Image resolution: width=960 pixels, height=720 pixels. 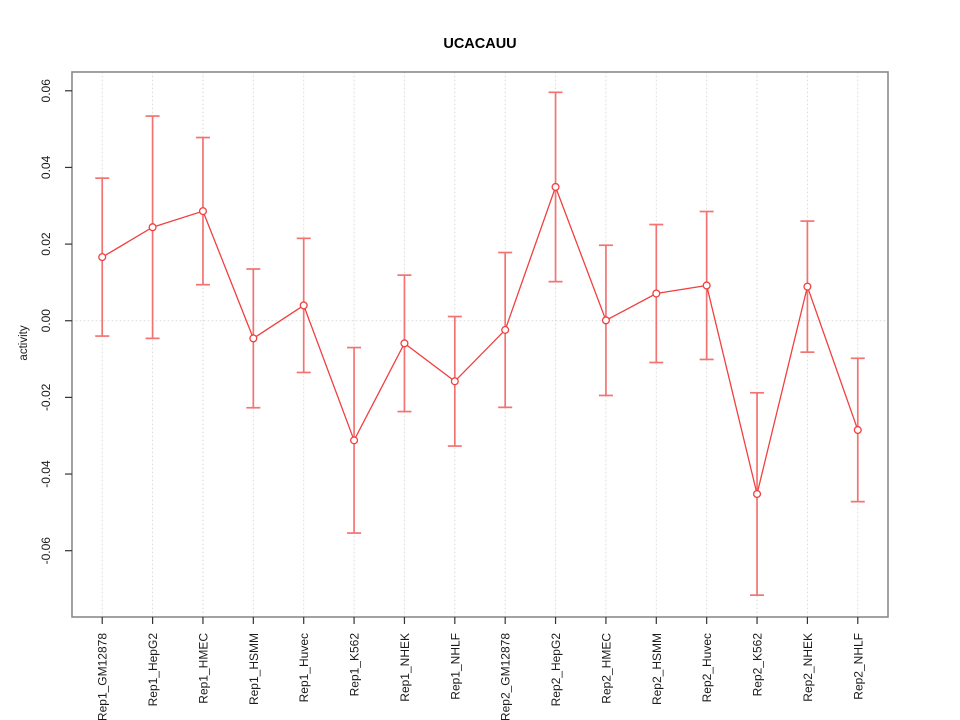 What do you see at coordinates (556, 670) in the screenshot?
I see `x-tick-label: Rep2_HepG2` at bounding box center [556, 670].